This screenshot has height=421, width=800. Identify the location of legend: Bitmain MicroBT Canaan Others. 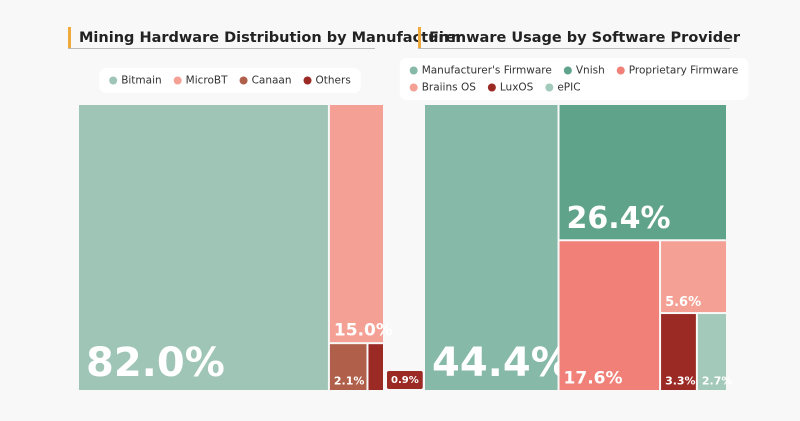
(230, 80).